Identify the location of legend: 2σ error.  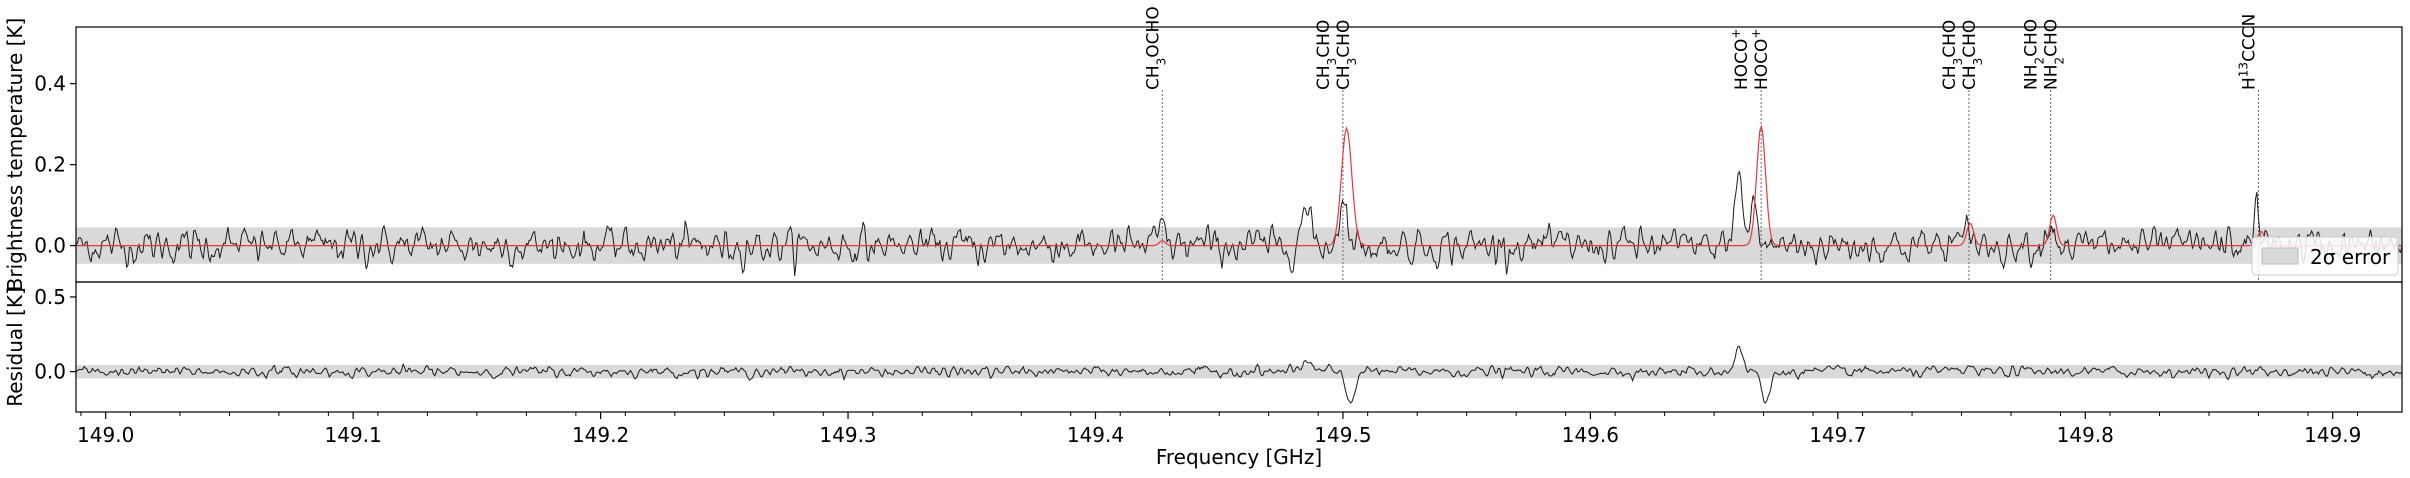
(2325, 256).